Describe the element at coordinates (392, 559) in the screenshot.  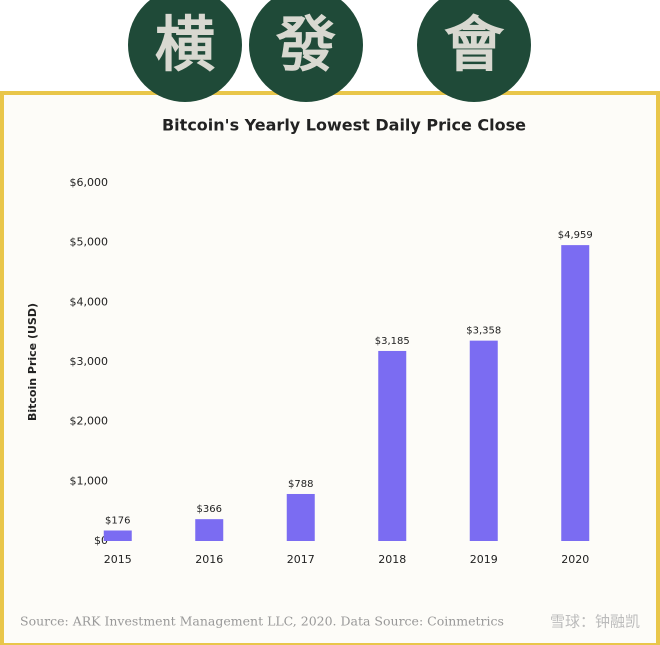
I see `x-tick-label: 2018` at that location.